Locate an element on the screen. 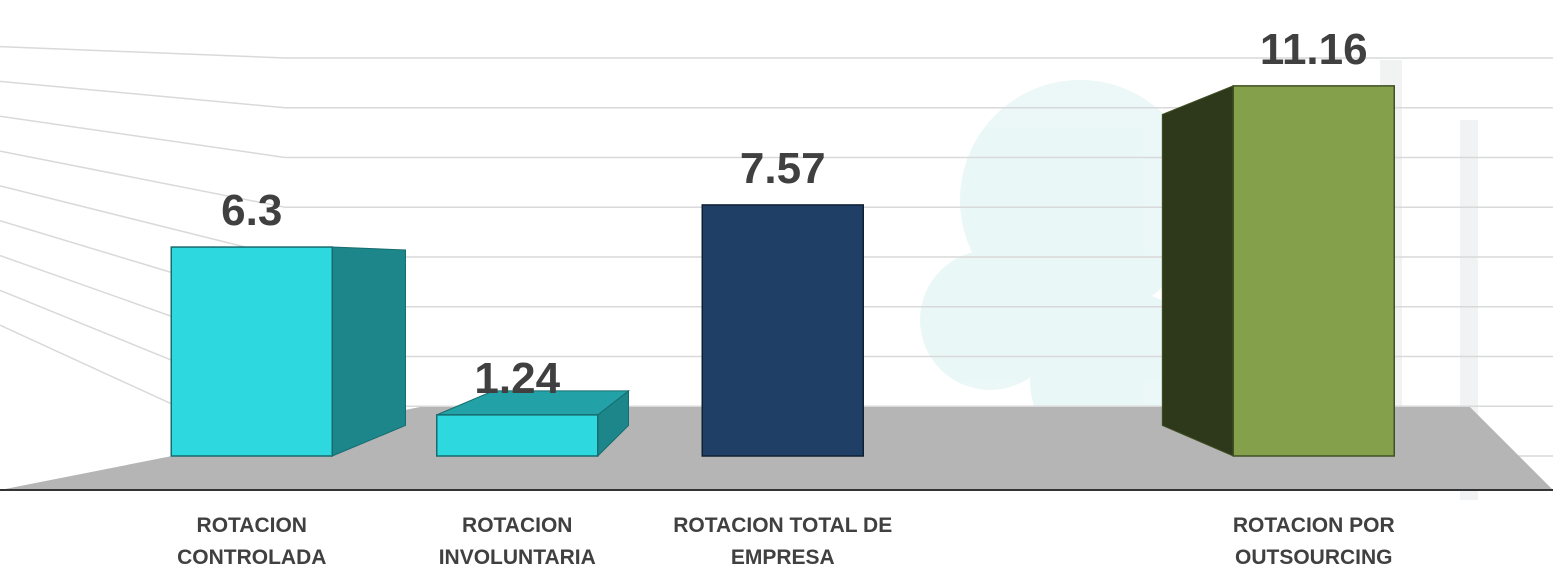  x-tick-label: ROTACION INVOLUNTARIA is located at coordinates (517, 539).